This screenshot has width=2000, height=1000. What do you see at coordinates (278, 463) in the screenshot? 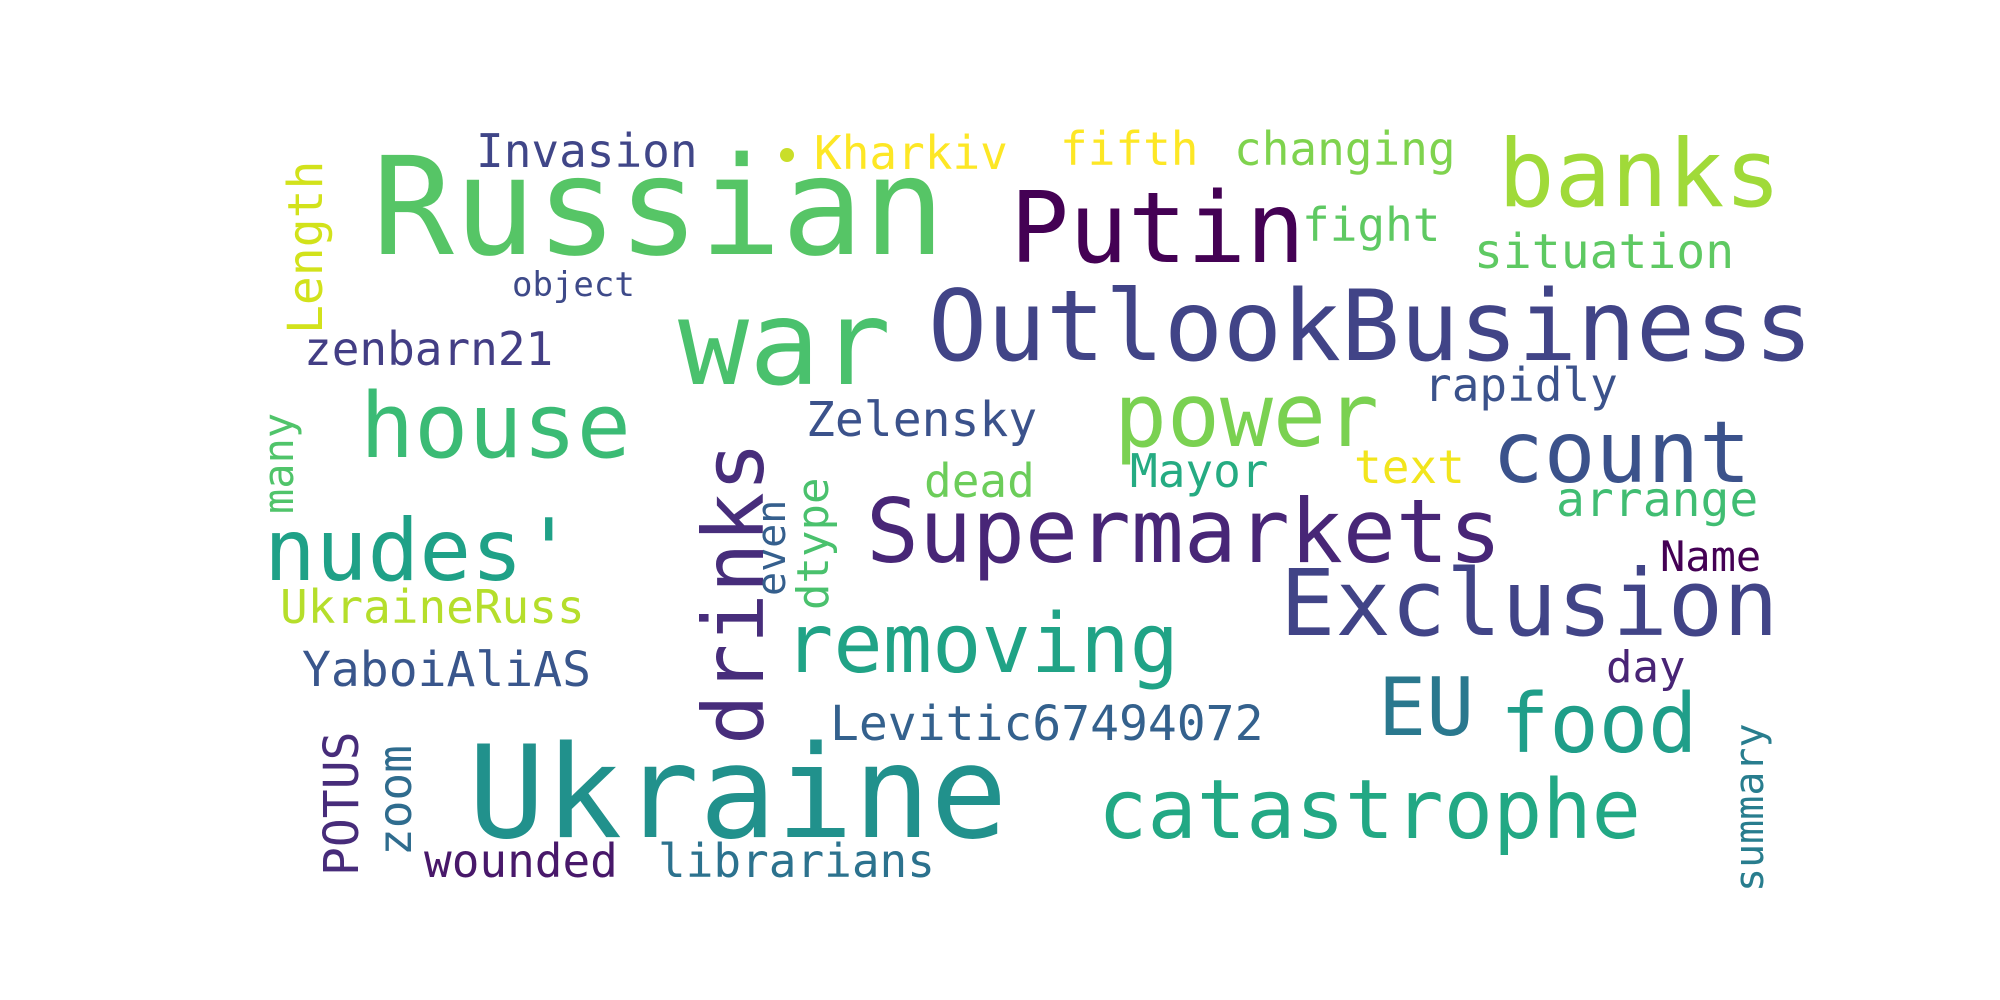
I see `word-many: many` at bounding box center [278, 463].